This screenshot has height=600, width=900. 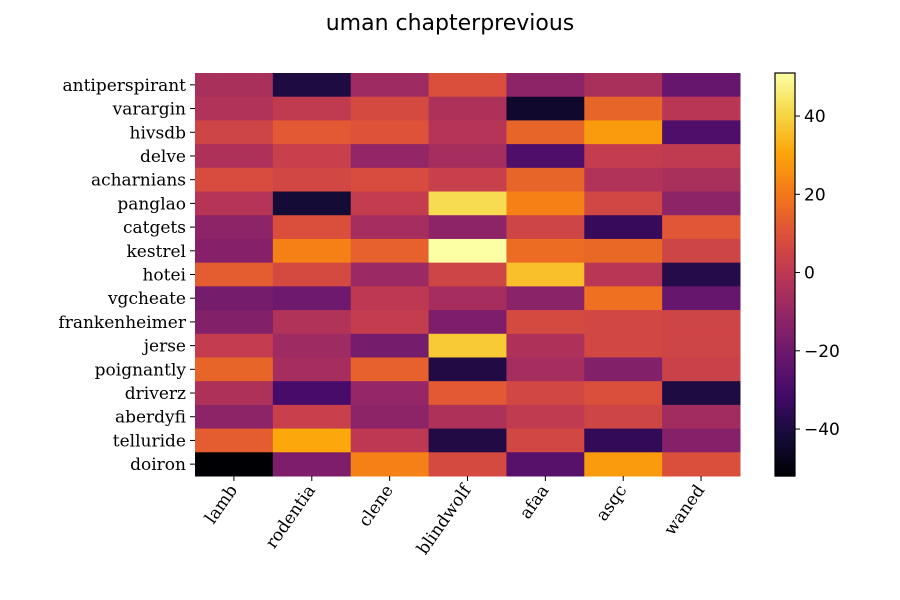 I want to click on column-label: afaa, so click(x=534, y=502).